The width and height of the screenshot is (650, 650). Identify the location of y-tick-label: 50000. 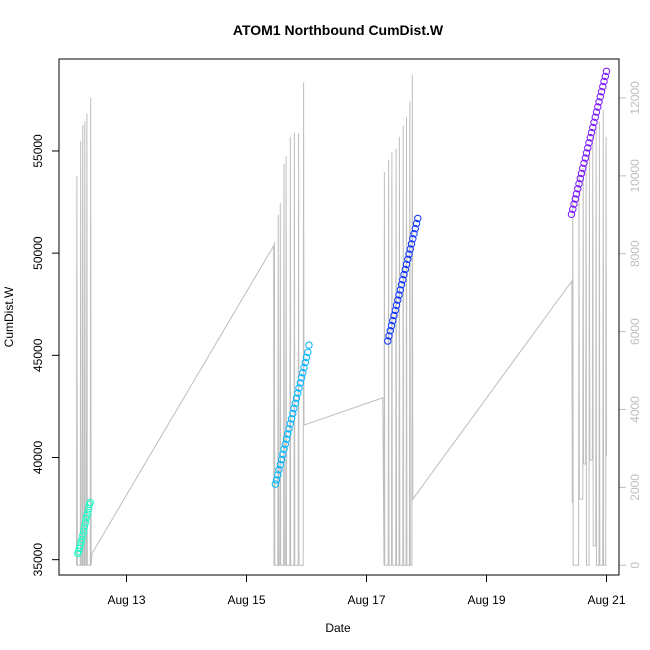
(38, 253).